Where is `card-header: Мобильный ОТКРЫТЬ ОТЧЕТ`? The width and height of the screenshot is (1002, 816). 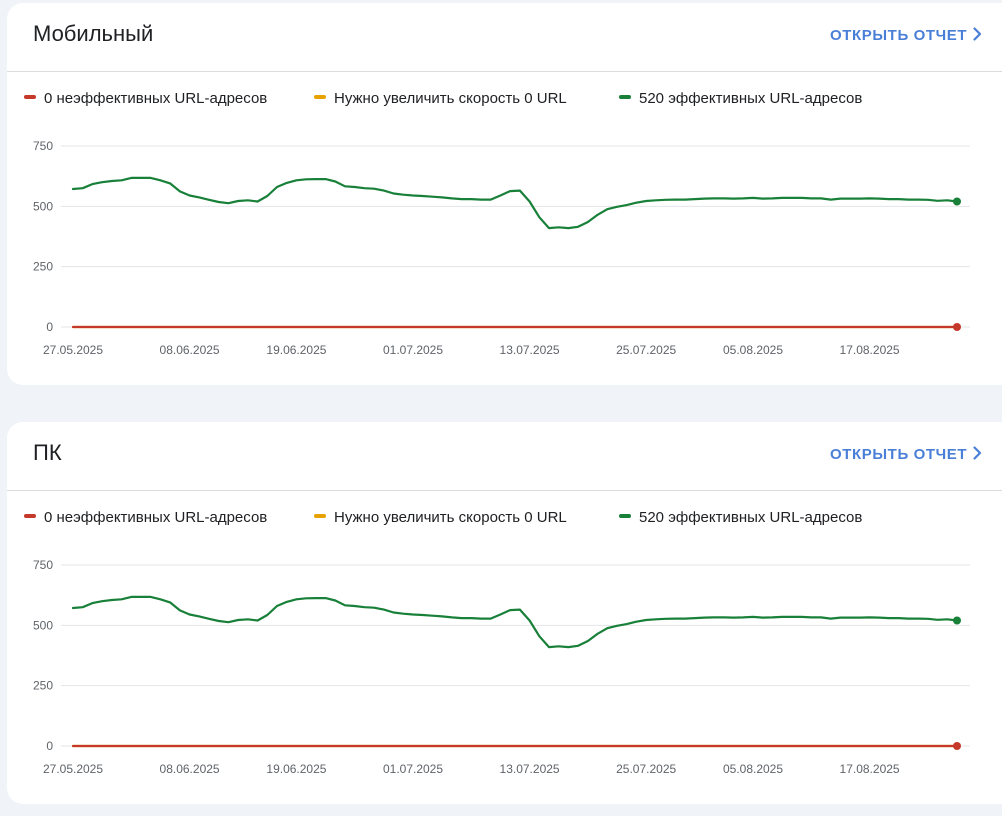 card-header: Мобильный ОТКРЫТЬ ОТЧЕТ is located at coordinates (504, 37).